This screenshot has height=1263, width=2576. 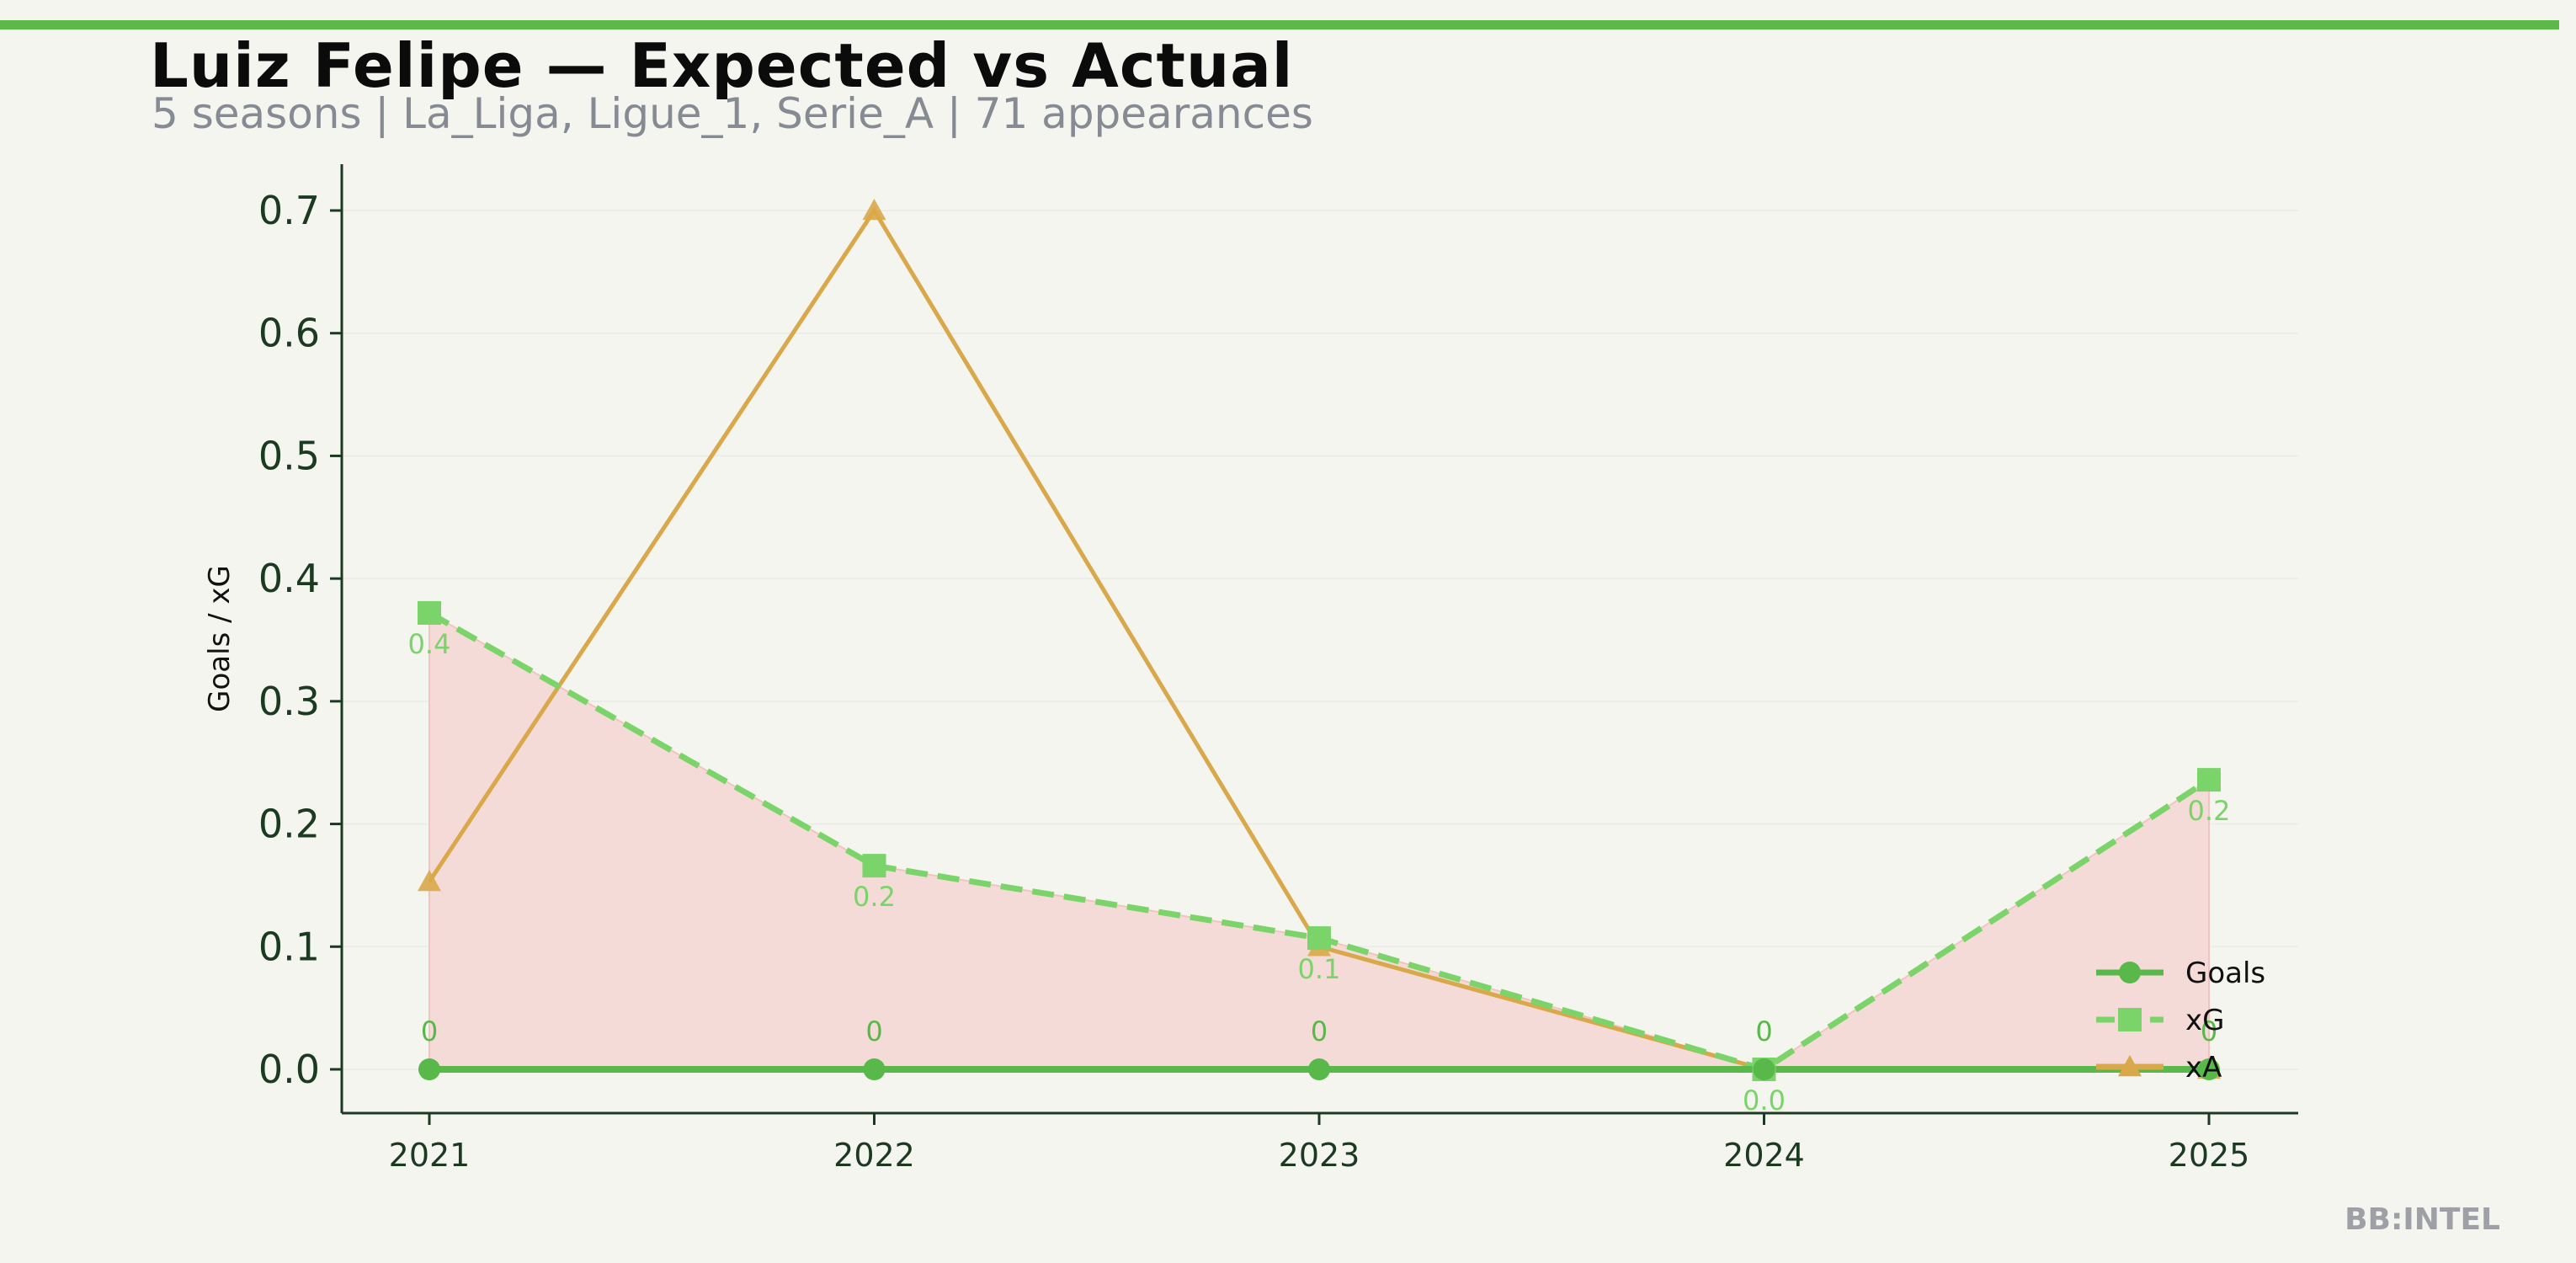 What do you see at coordinates (289, 210) in the screenshot?
I see `y-tick-label-7: 0.7` at bounding box center [289, 210].